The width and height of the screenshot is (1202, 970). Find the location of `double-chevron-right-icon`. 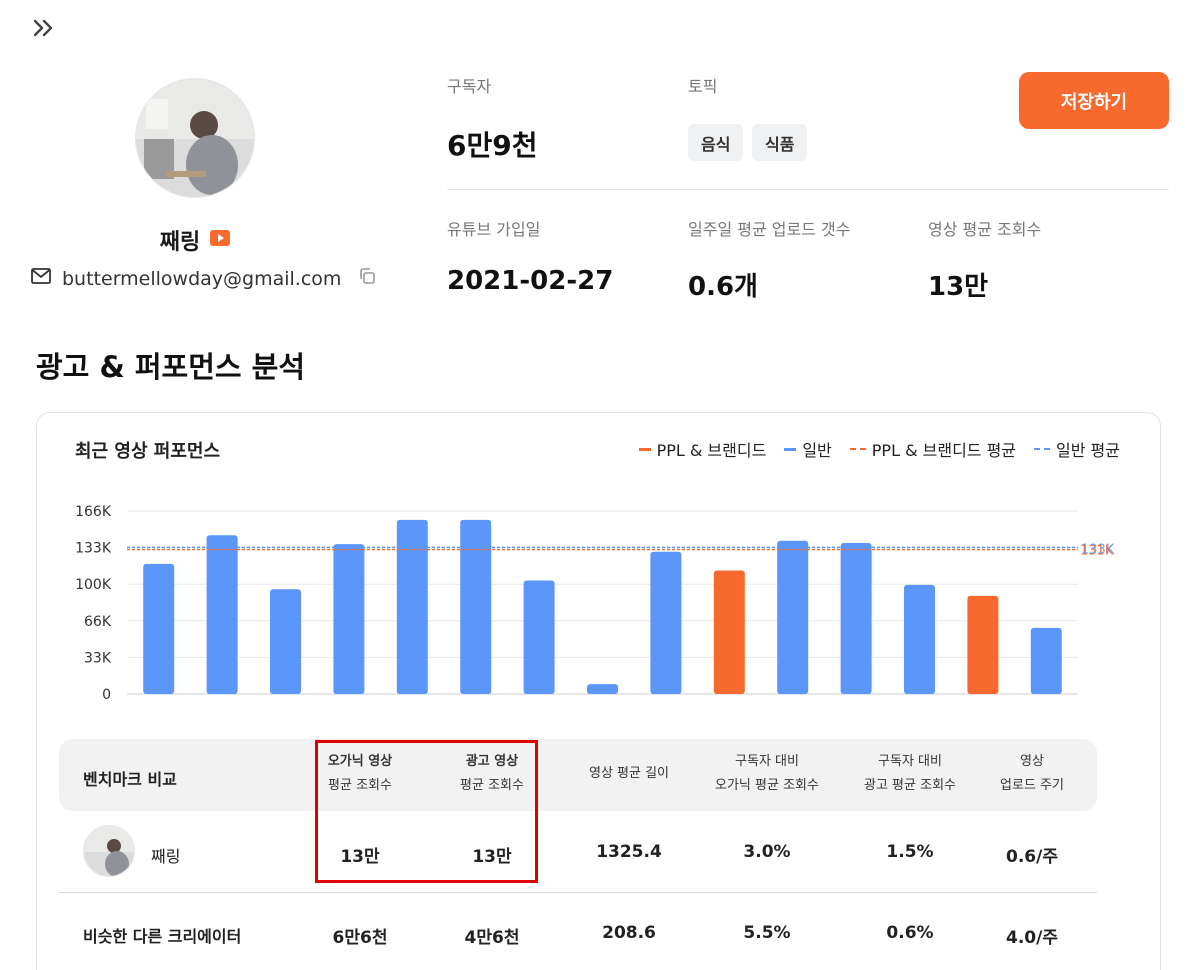

double-chevron-right-icon is located at coordinates (43, 28).